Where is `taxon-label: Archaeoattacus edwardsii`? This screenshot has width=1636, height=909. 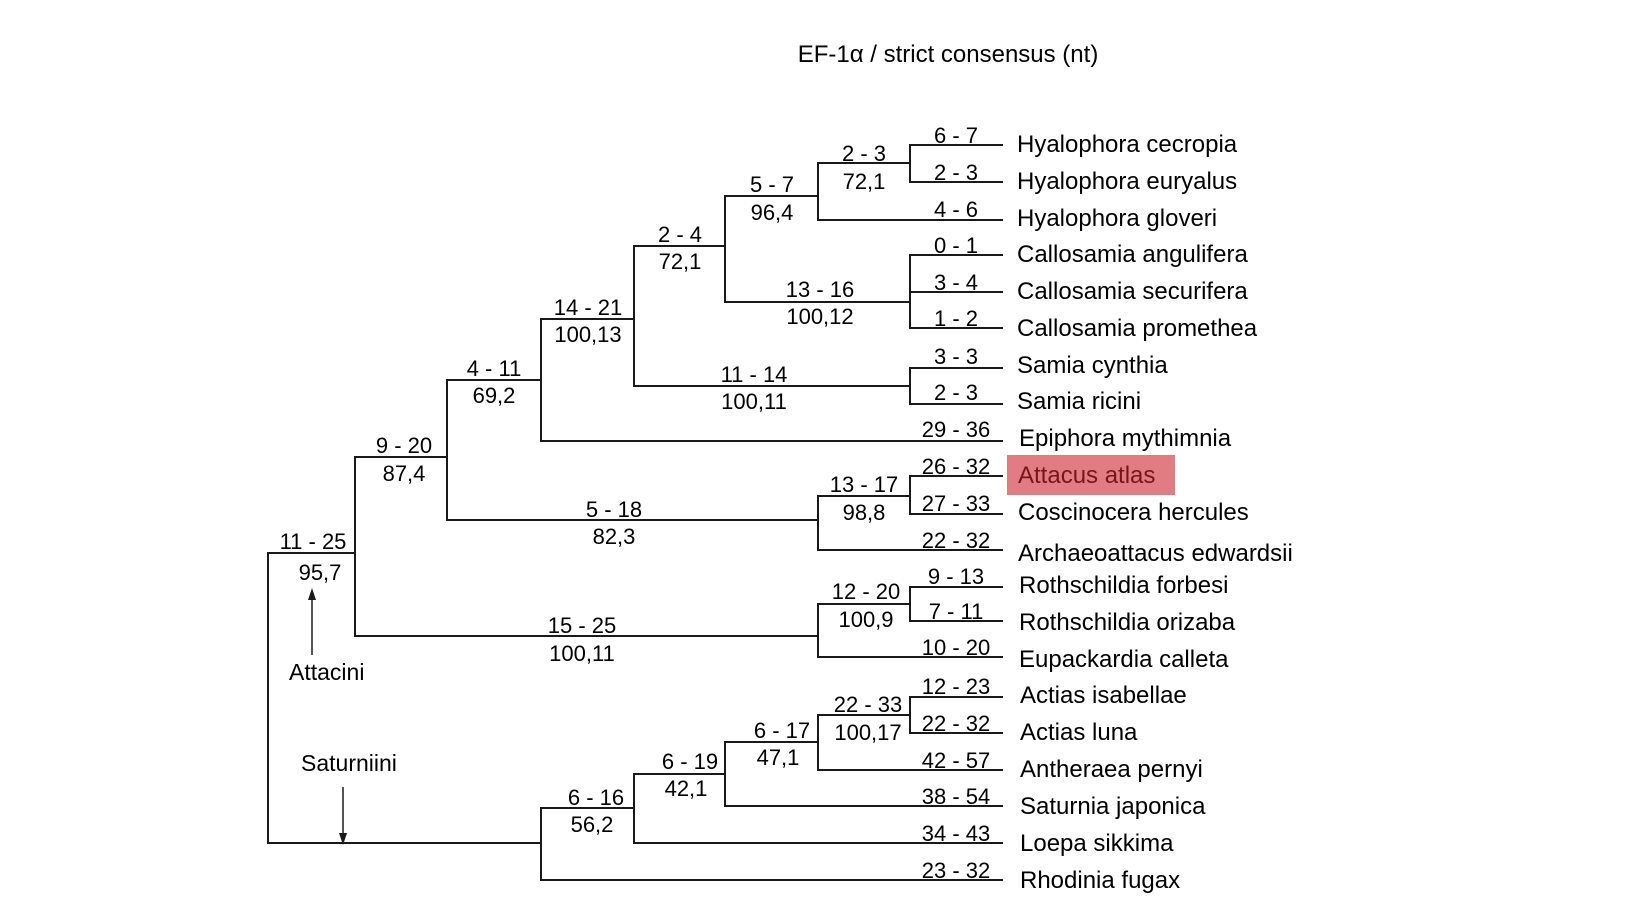
taxon-label: Archaeoattacus edwardsii is located at coordinates (1155, 553).